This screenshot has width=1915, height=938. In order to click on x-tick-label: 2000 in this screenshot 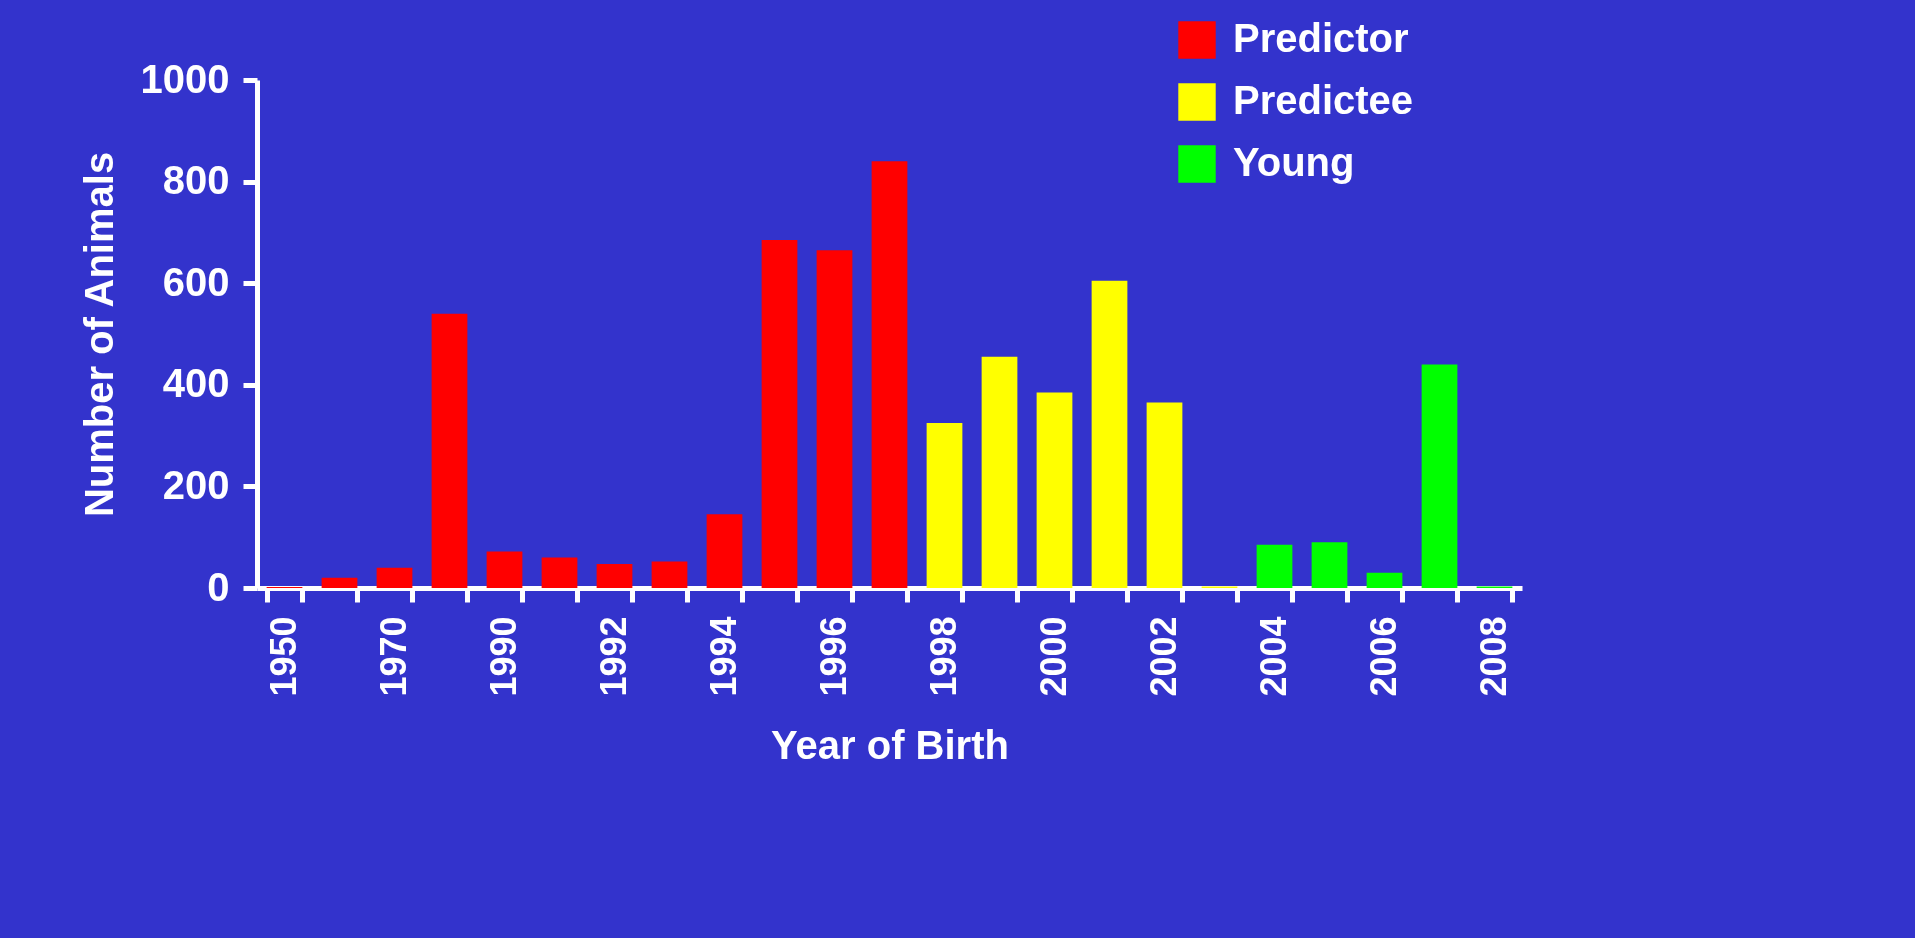, I will do `click(1053, 656)`.